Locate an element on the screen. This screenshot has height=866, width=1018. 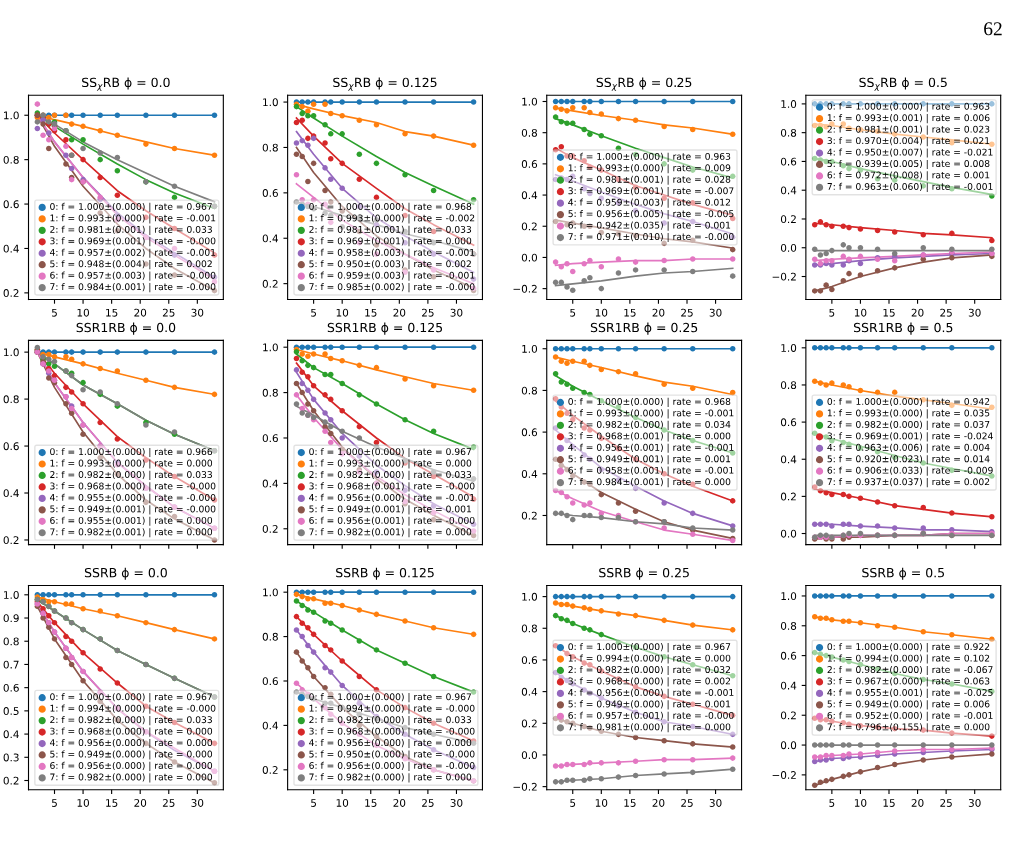
legend-label: 3: f = 0.969±(0.001) | rate = -0.024 is located at coordinates (910, 437).